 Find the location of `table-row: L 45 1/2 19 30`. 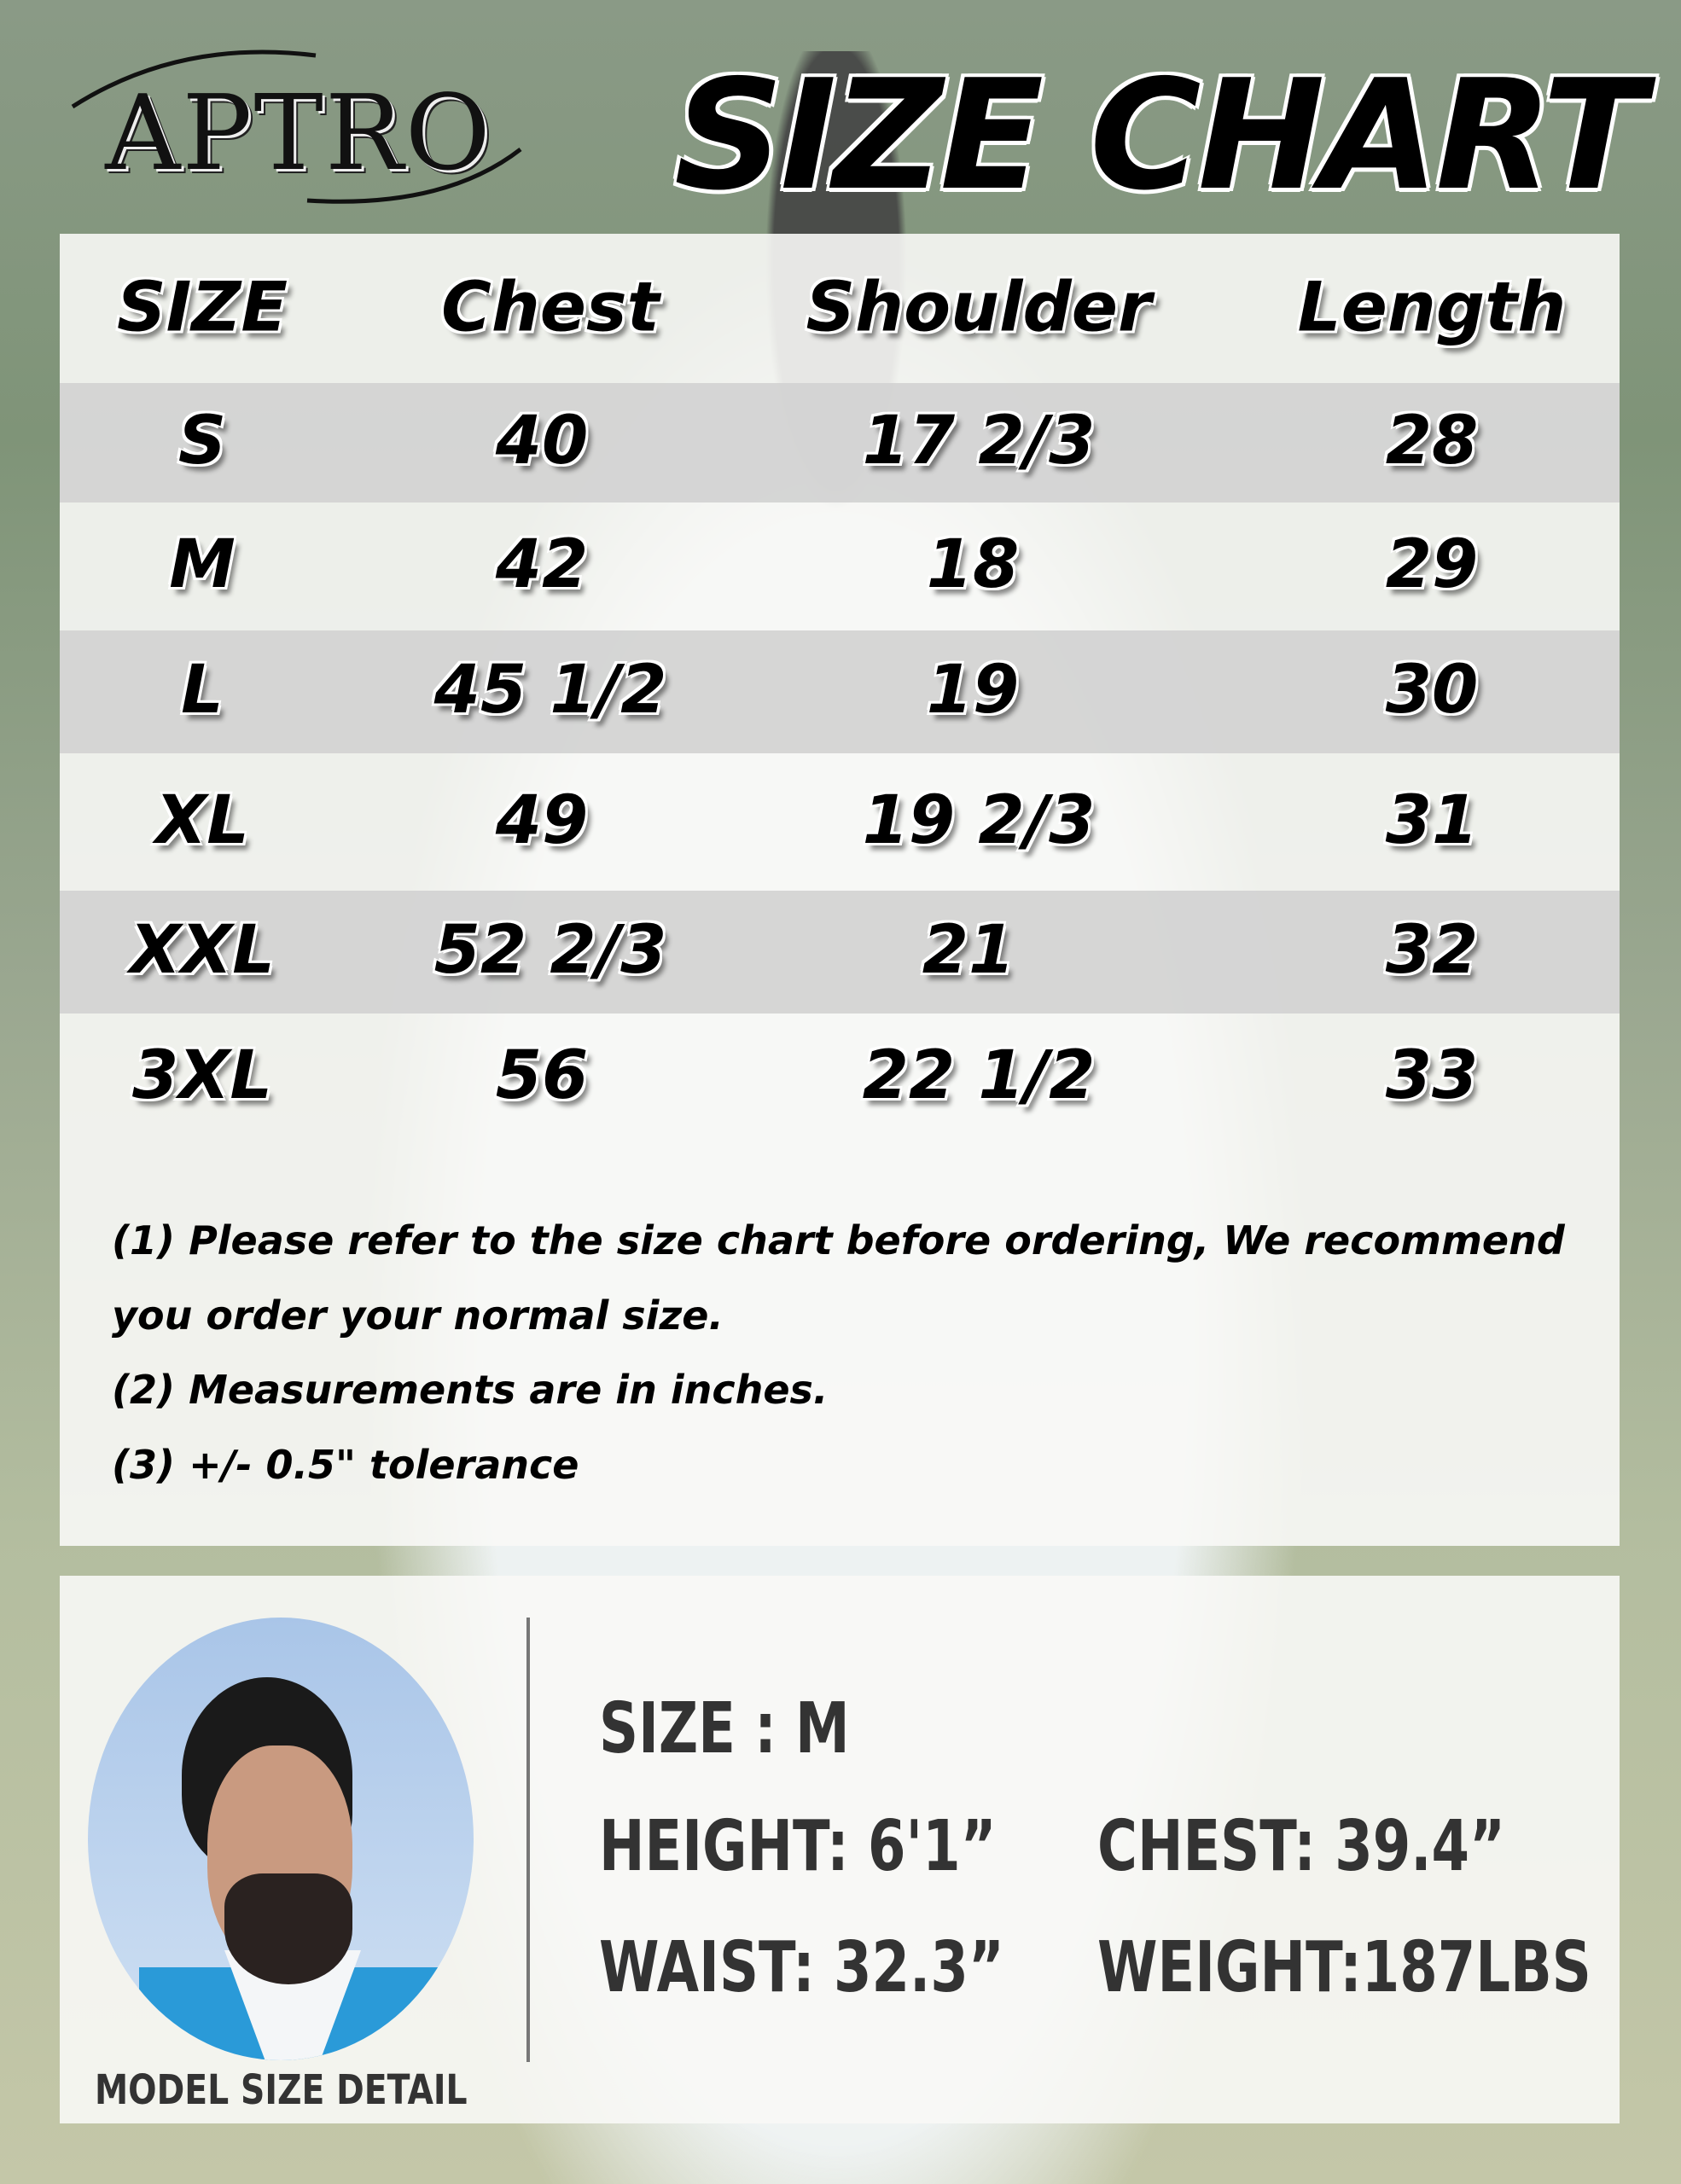

table-row: L 45 1/2 19 30 is located at coordinates (840, 692).